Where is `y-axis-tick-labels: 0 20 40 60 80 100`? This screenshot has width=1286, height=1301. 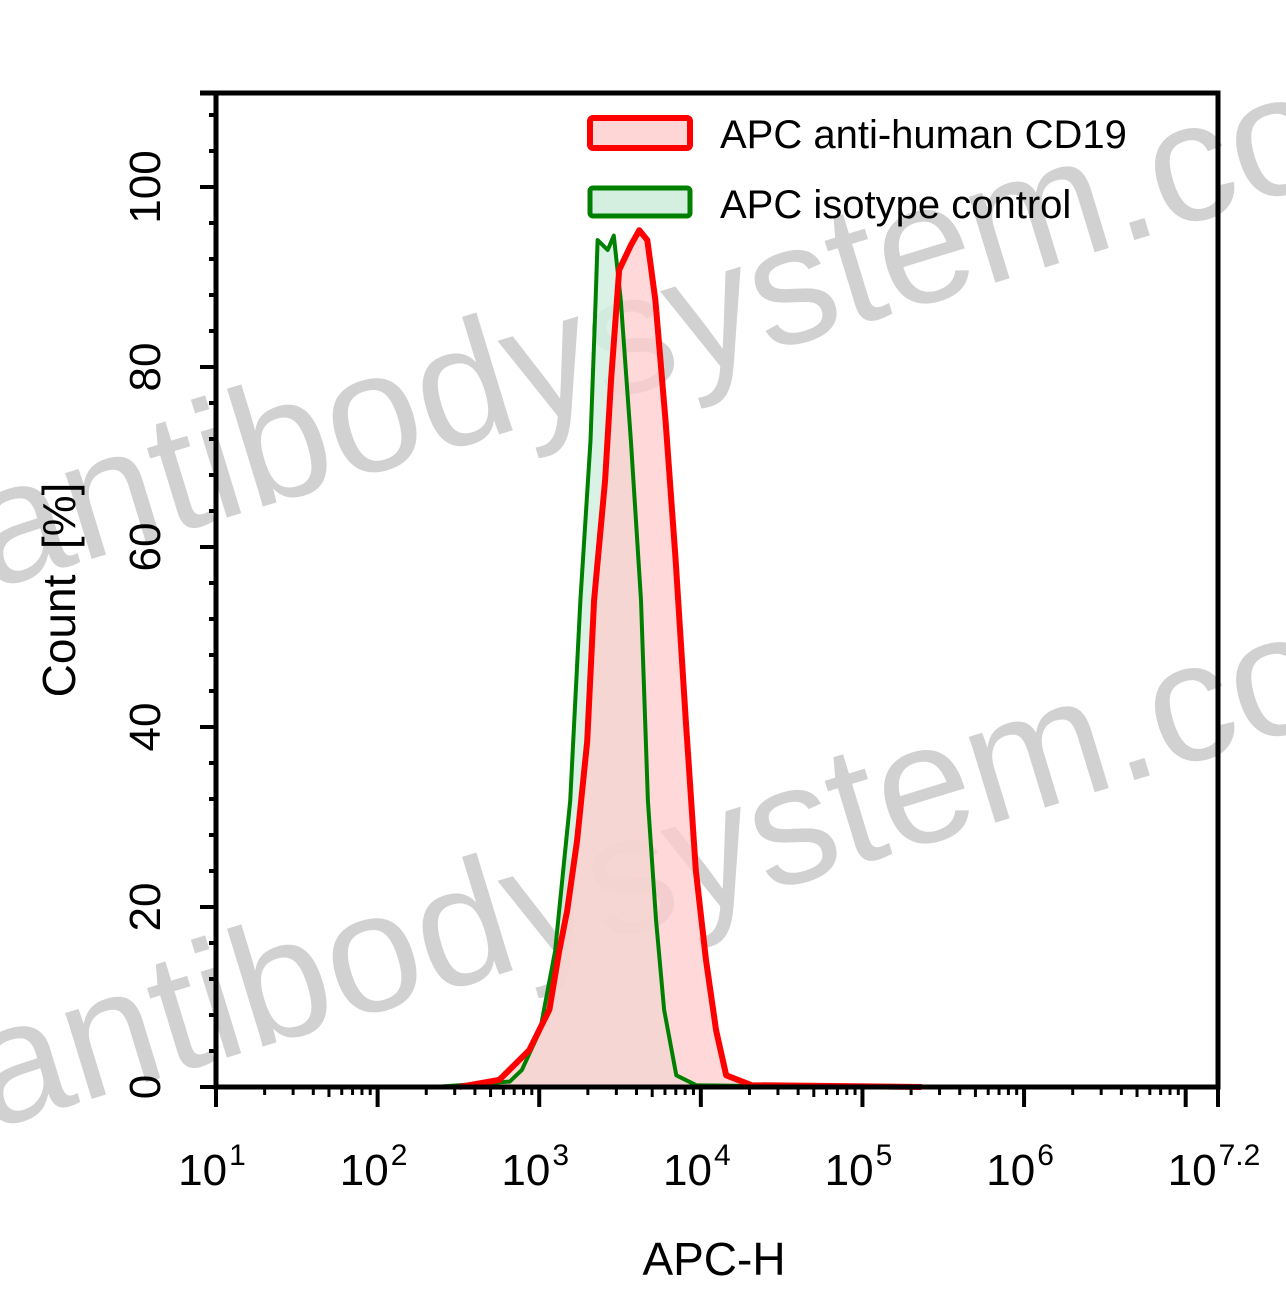
y-axis-tick-labels: 0 20 40 60 80 100 is located at coordinates (145, 624).